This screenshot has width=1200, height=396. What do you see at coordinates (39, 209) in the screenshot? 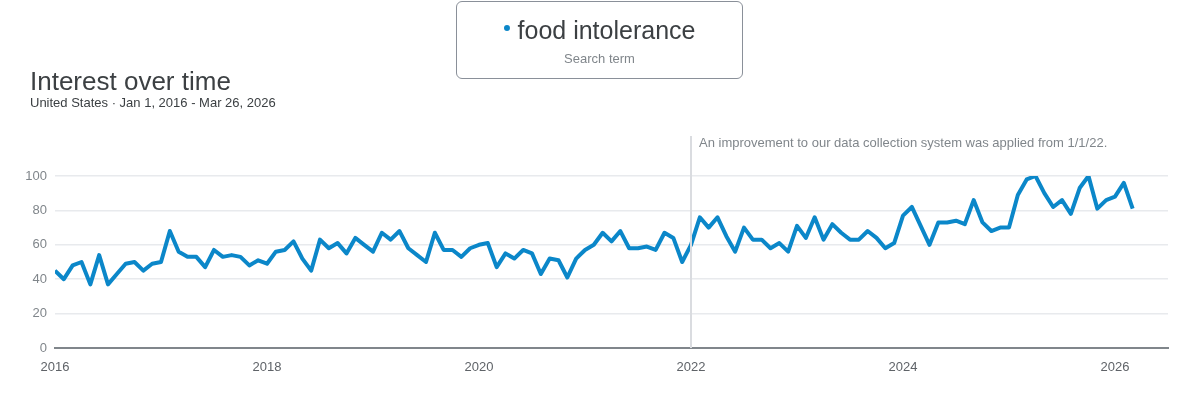
I see `y-tick-label: 80` at bounding box center [39, 209].